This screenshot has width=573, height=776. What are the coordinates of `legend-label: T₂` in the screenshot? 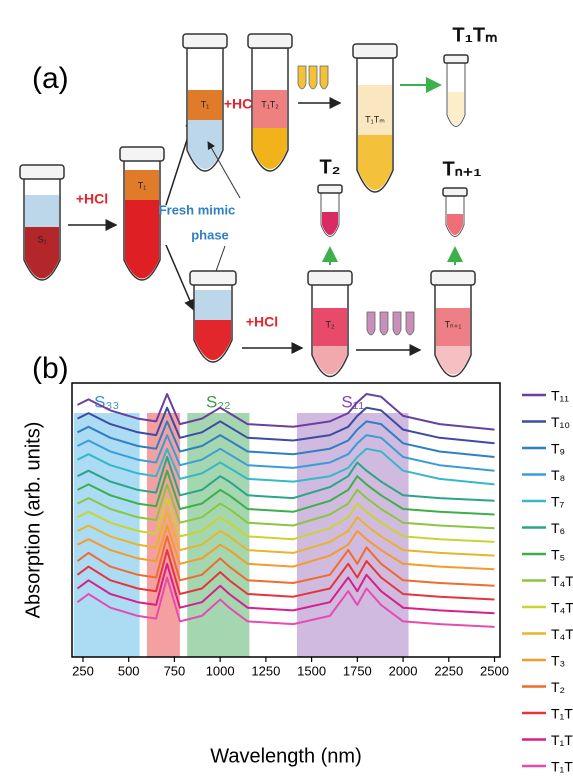 It's located at (558, 687).